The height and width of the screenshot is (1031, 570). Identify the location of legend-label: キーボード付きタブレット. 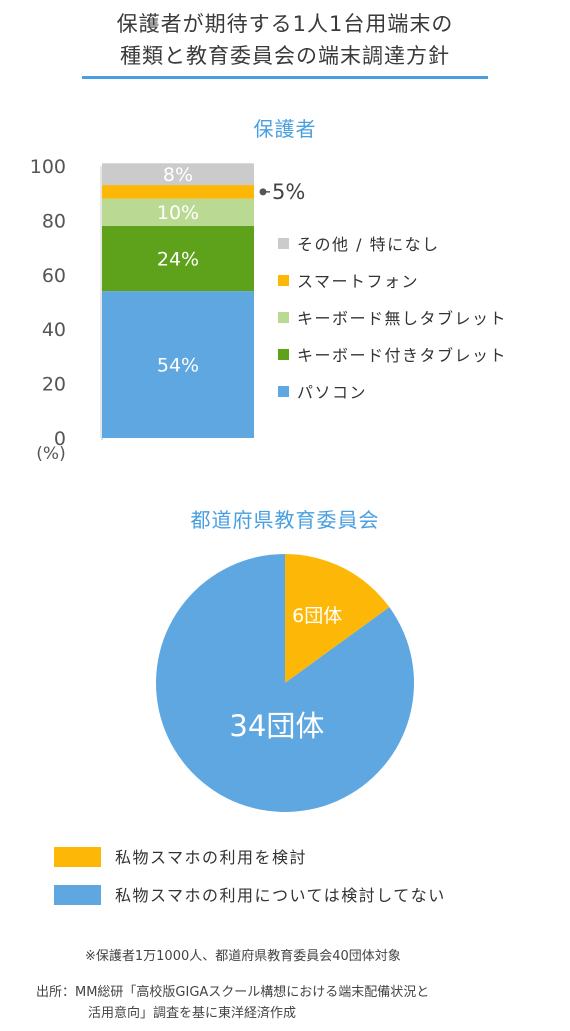
(402, 355).